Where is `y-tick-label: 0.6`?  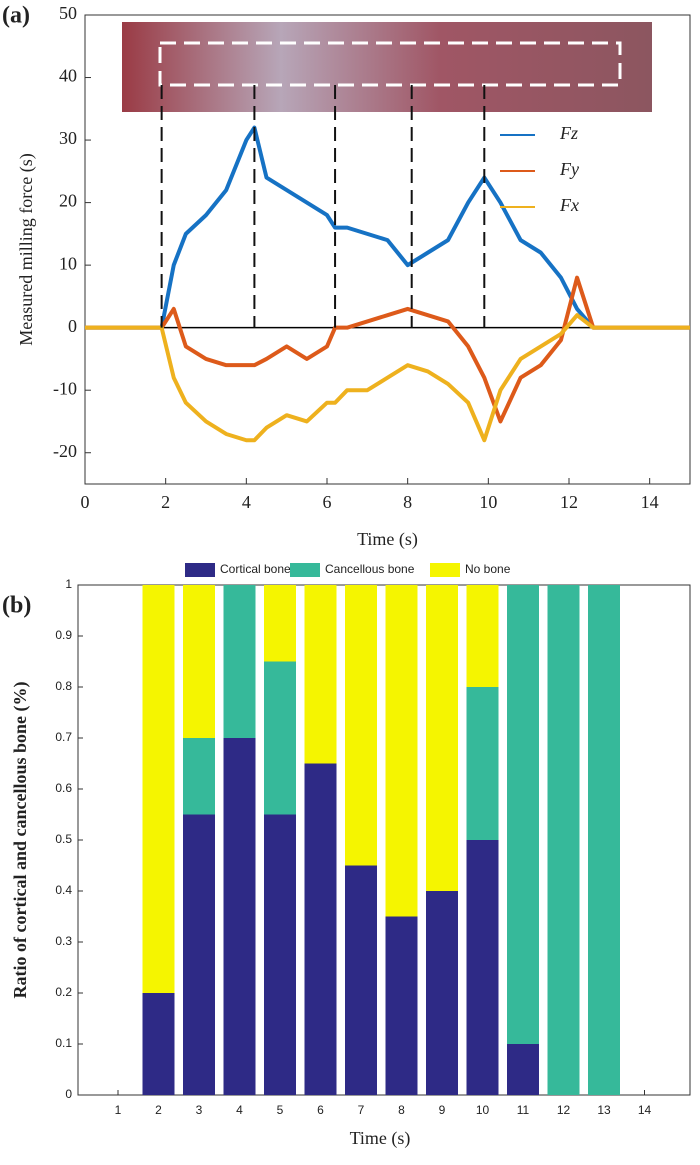 y-tick-label: 0.6 is located at coordinates (63, 788).